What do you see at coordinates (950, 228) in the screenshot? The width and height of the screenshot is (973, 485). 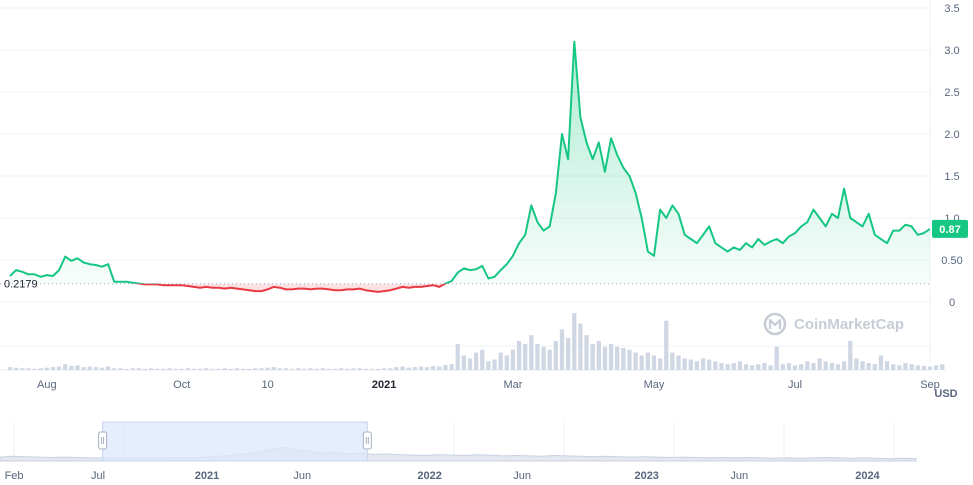 I see `current-price-badge: 0.87` at bounding box center [950, 228].